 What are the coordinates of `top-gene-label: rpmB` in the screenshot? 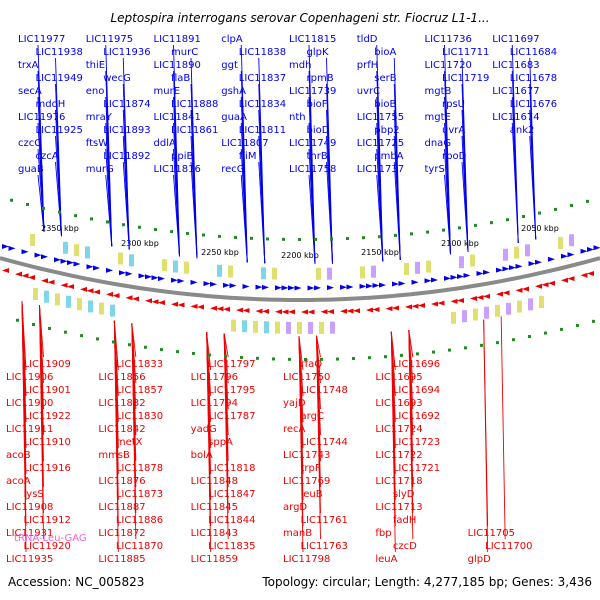 It's located at (320, 78).